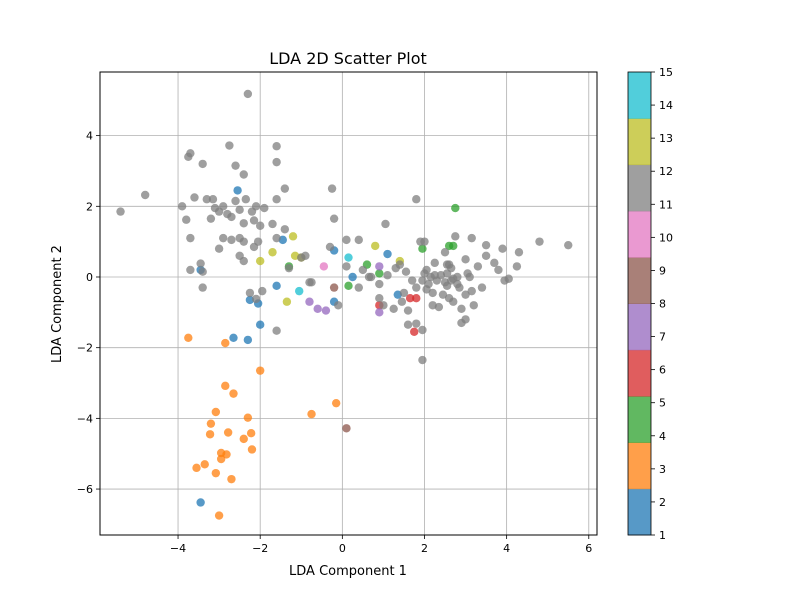  What do you see at coordinates (662, 370) in the screenshot?
I see `colorbar-tick-label: 6` at bounding box center [662, 370].